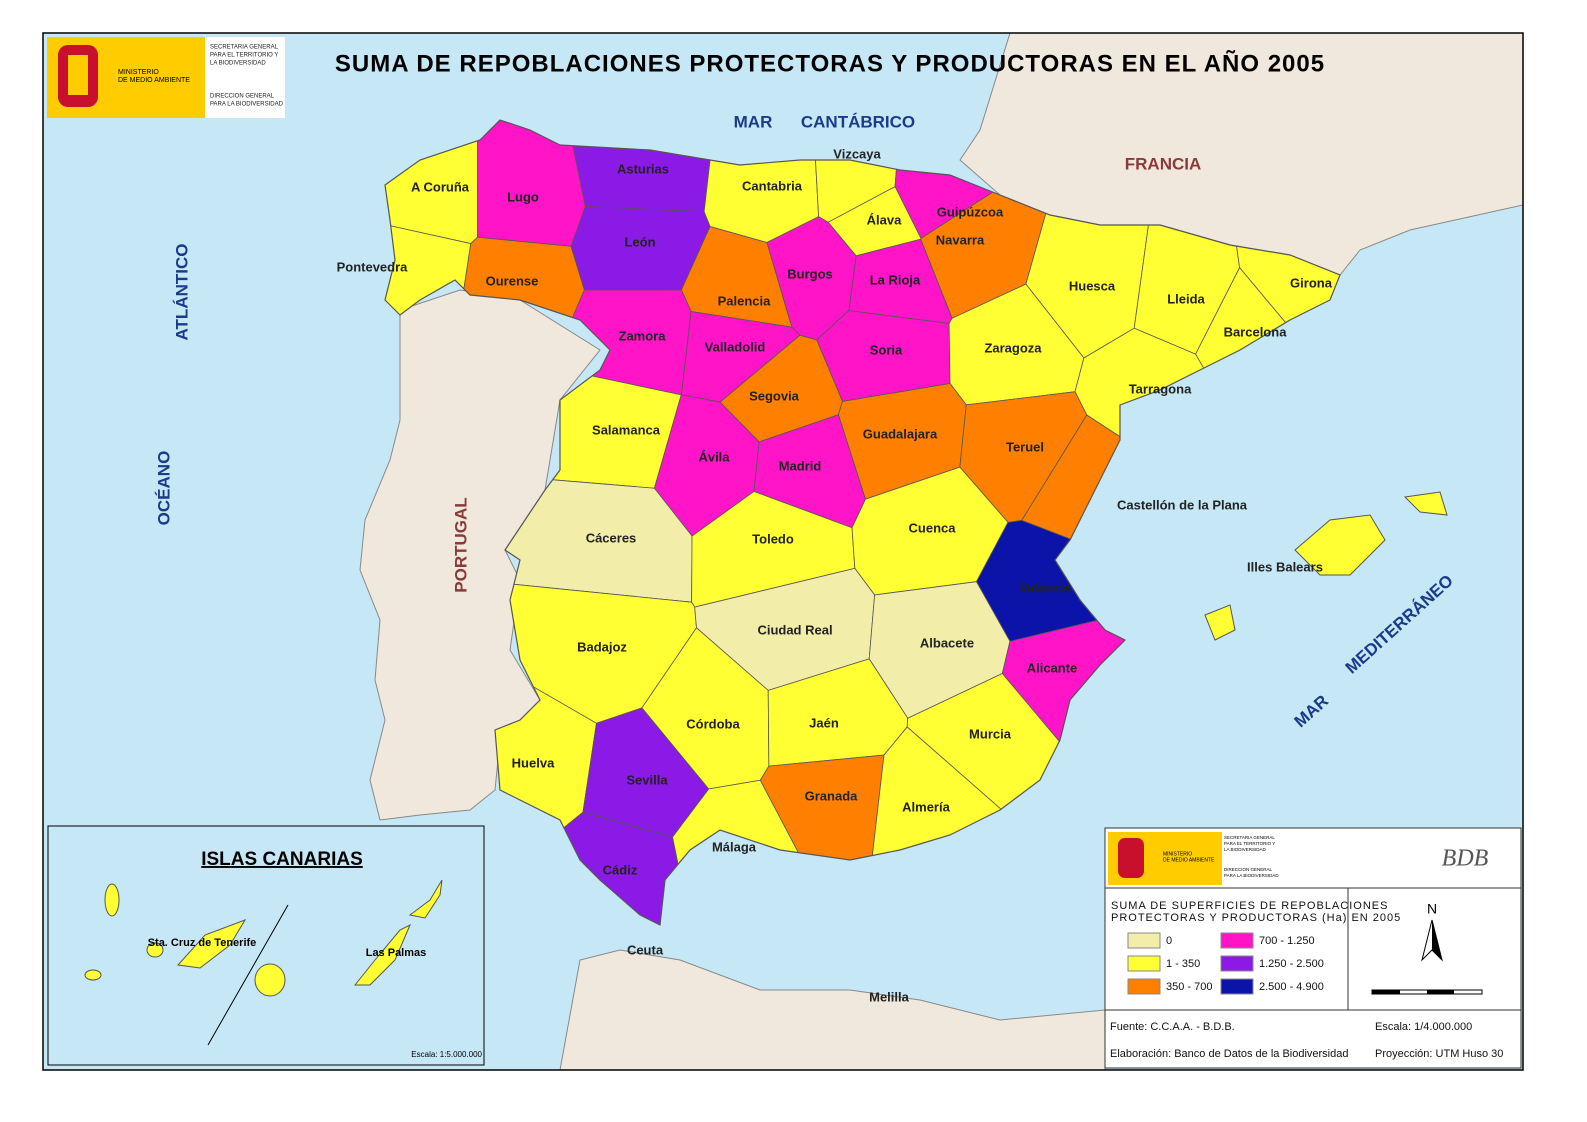  I want to click on sea-label: MAR, so click(753, 121).